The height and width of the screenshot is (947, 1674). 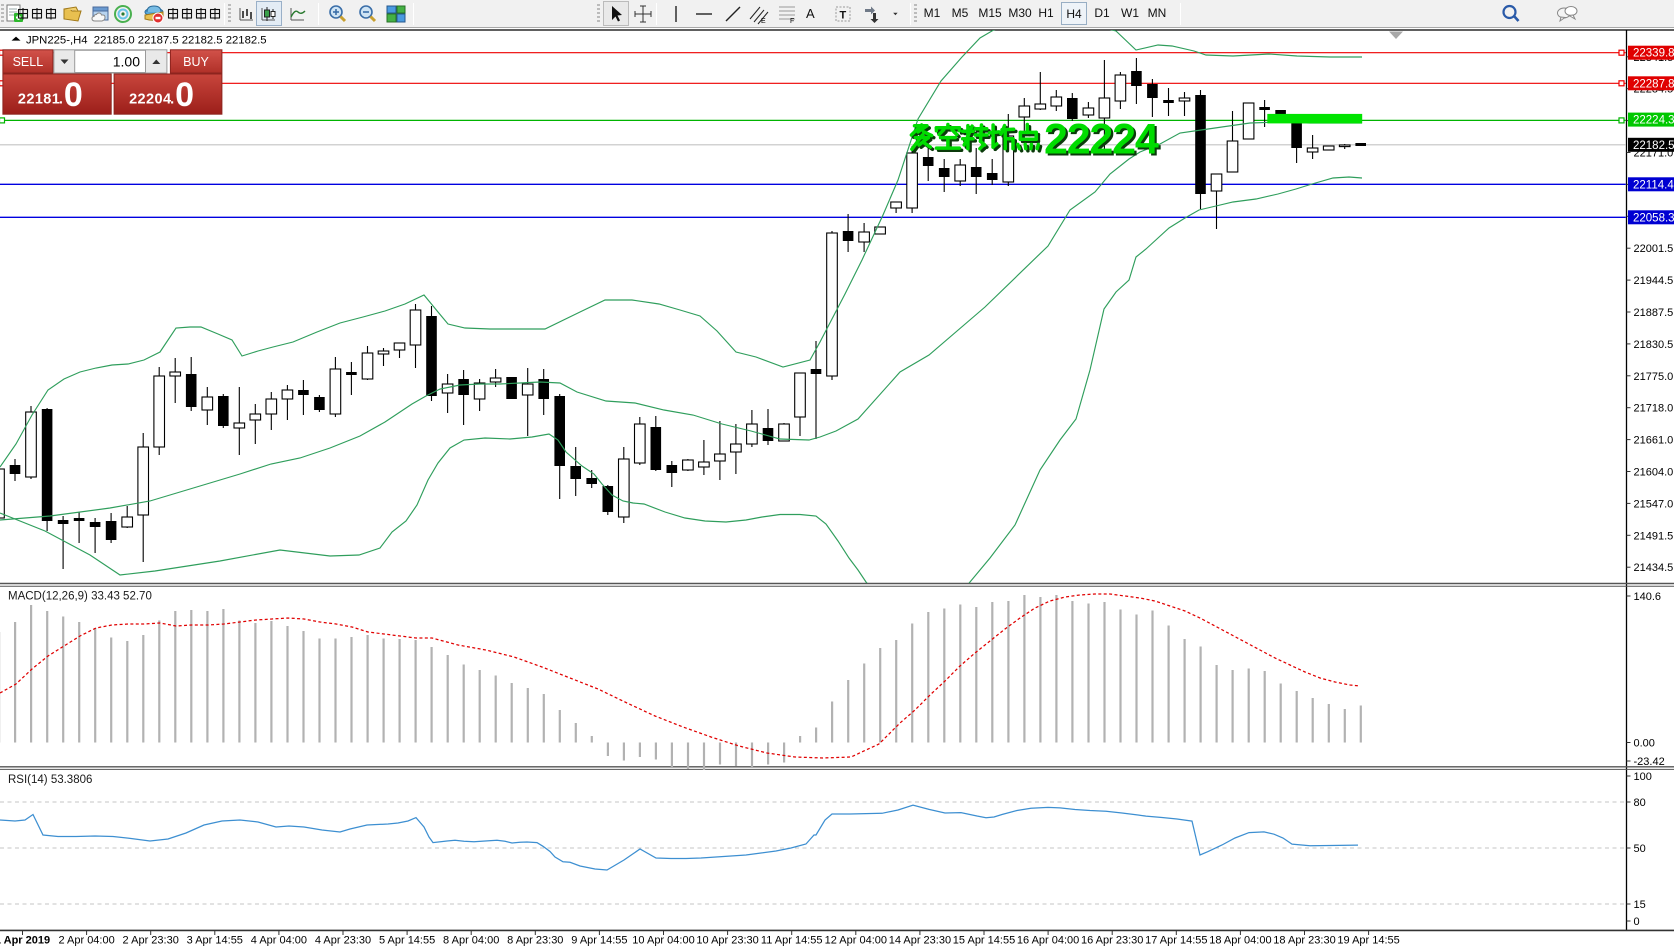 What do you see at coordinates (535, 941) in the screenshot?
I see `svg-text: 8 Apr 23:30` at bounding box center [535, 941].